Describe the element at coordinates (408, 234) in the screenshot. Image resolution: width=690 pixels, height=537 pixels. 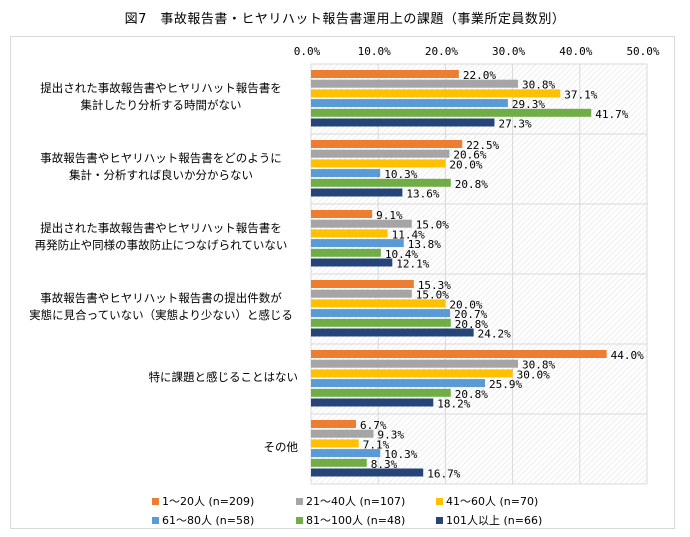
I see `data-label: 11.4%` at that location.